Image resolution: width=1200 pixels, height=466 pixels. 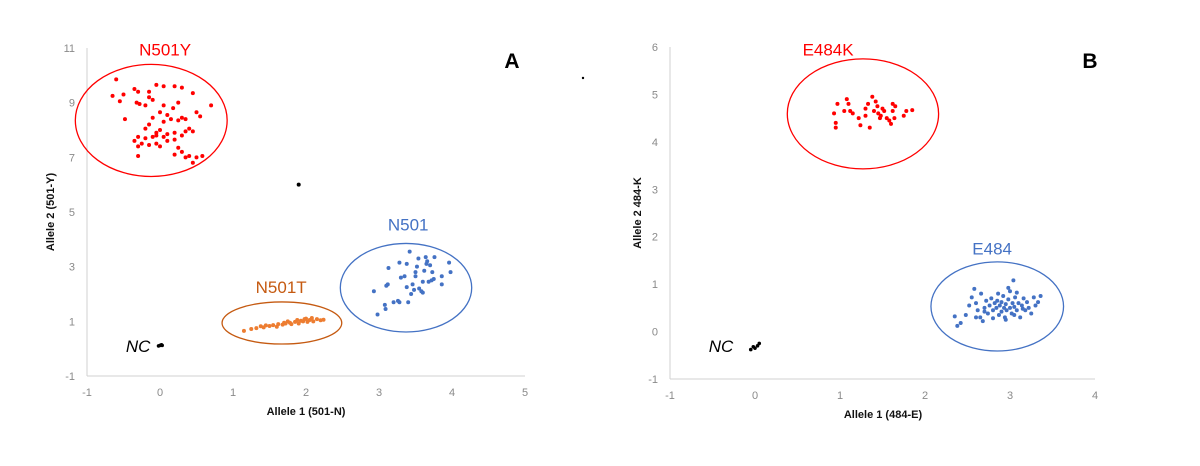 I want to click on x-tick-label: 5, so click(x=525, y=393).